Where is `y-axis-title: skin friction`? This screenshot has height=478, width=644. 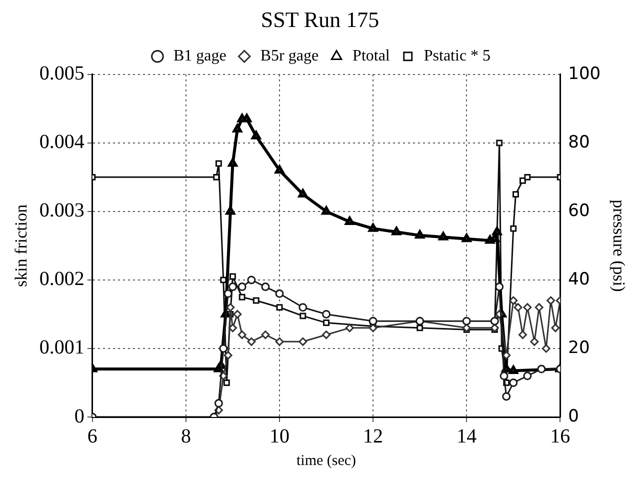 y-axis-title: skin friction is located at coordinates (21, 246).